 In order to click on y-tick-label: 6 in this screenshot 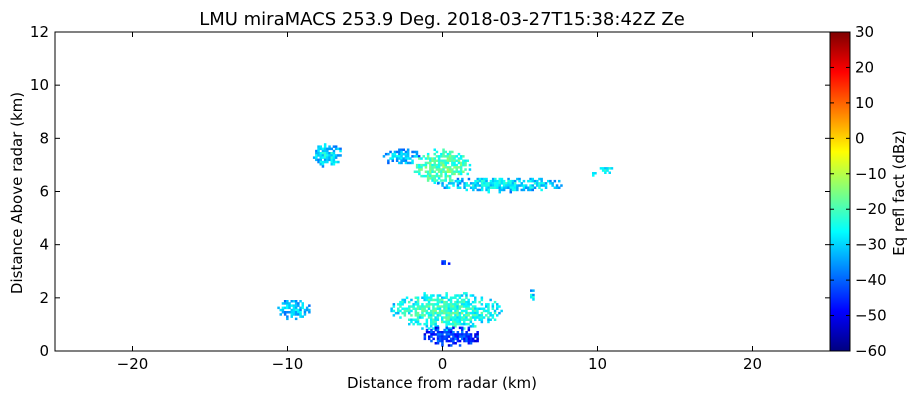, I will do `click(44, 192)`.